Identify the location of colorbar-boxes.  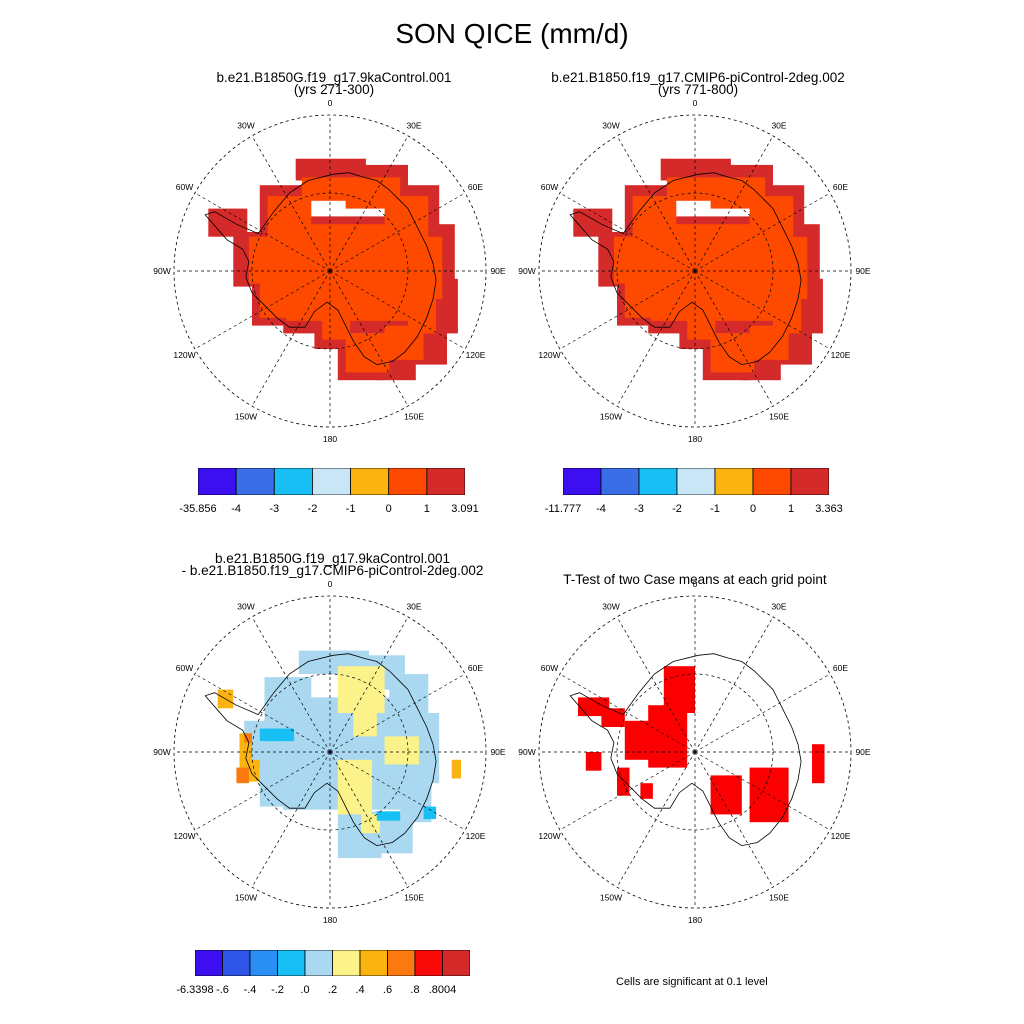
(331, 481).